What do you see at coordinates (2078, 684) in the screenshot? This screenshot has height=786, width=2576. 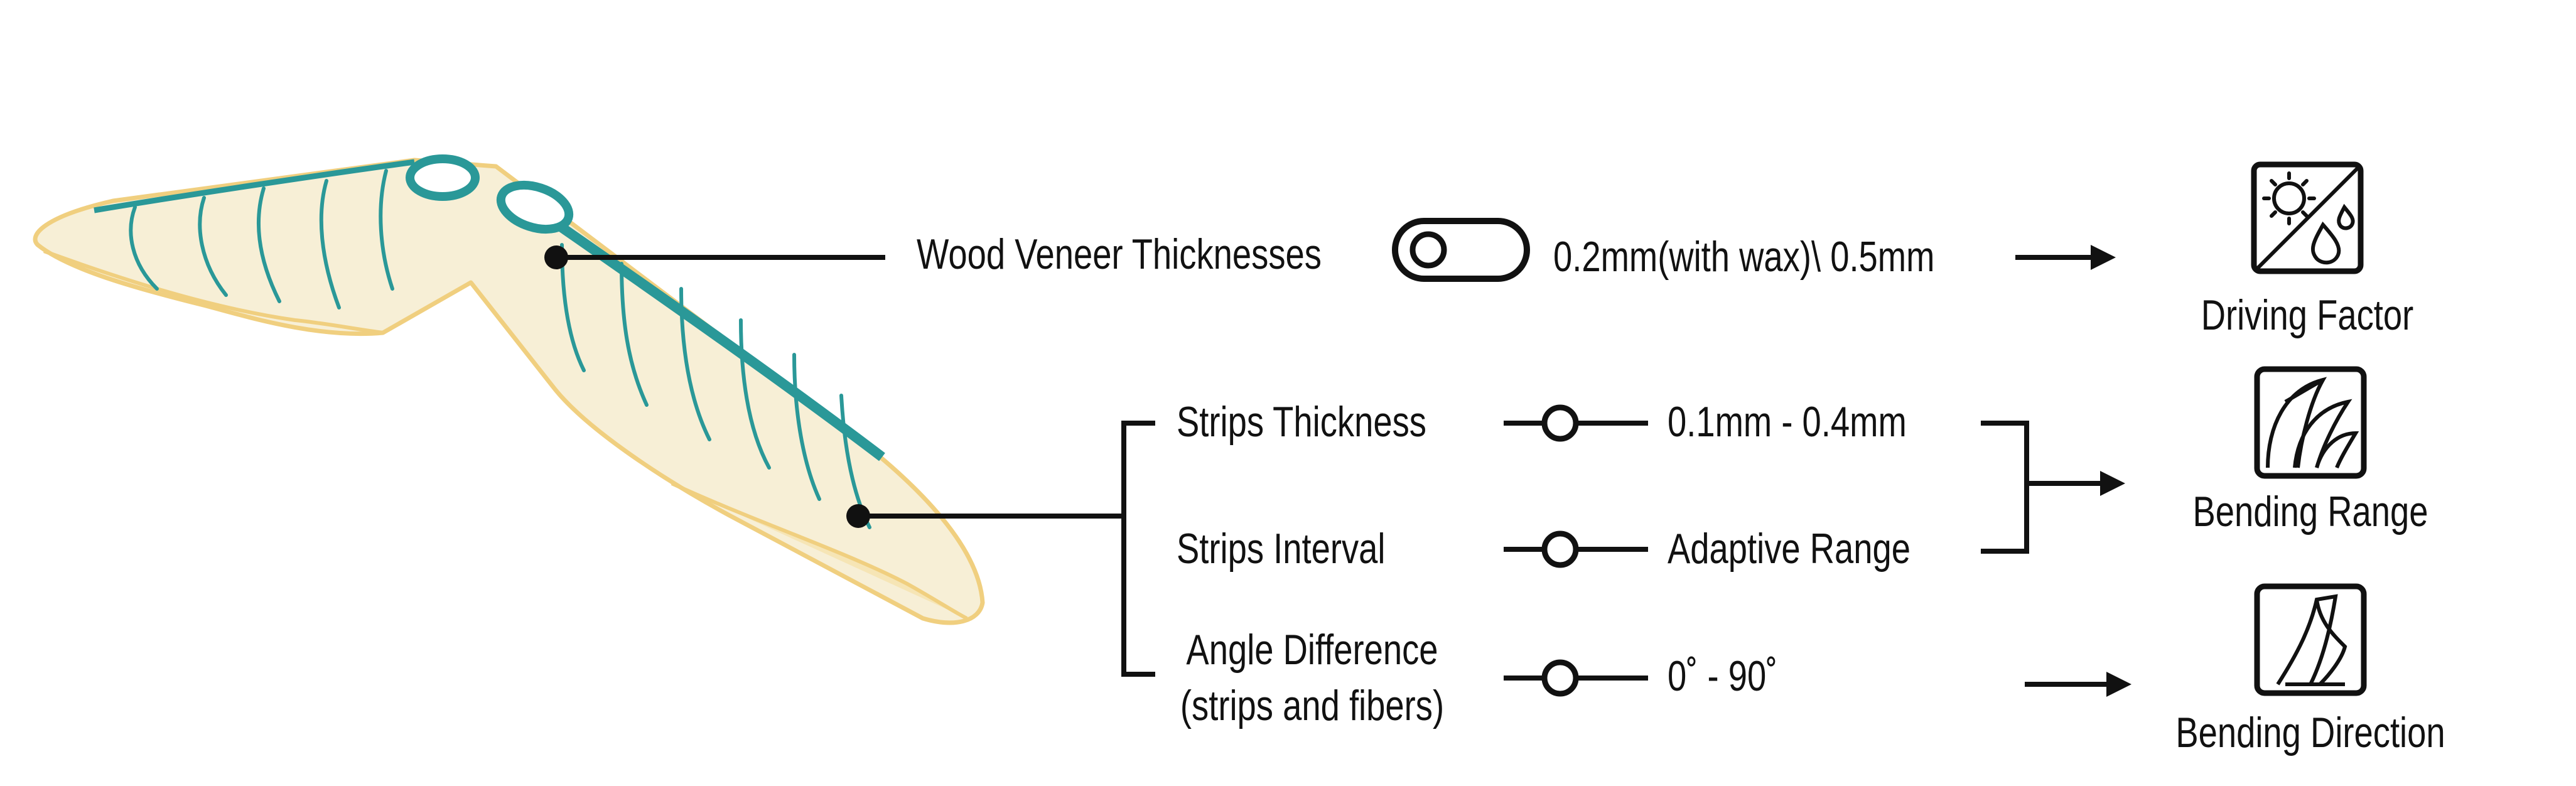 I see `arrow-to-bending-direction` at bounding box center [2078, 684].